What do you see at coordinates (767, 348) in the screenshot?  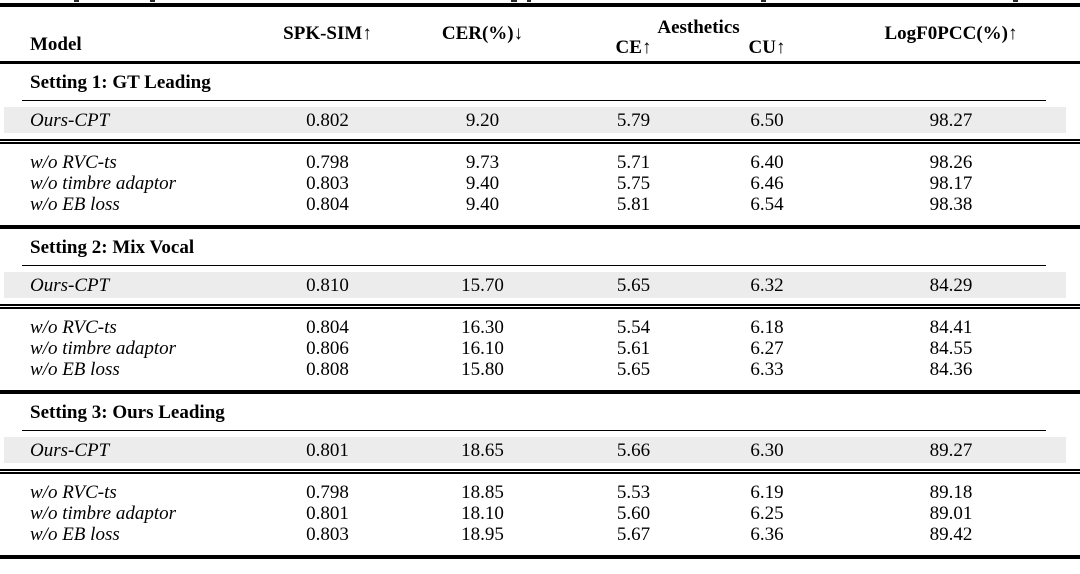 I see `cell-cu: 6.27` at bounding box center [767, 348].